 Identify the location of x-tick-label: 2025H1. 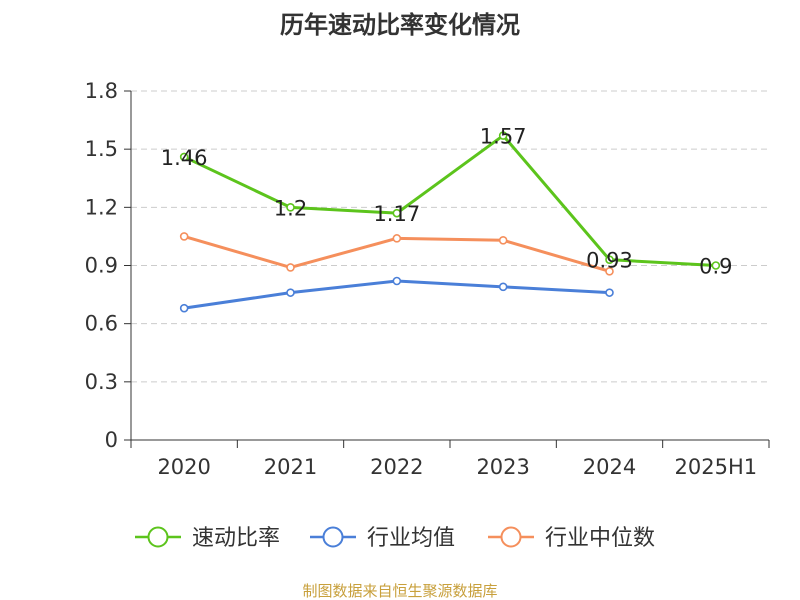
(716, 467).